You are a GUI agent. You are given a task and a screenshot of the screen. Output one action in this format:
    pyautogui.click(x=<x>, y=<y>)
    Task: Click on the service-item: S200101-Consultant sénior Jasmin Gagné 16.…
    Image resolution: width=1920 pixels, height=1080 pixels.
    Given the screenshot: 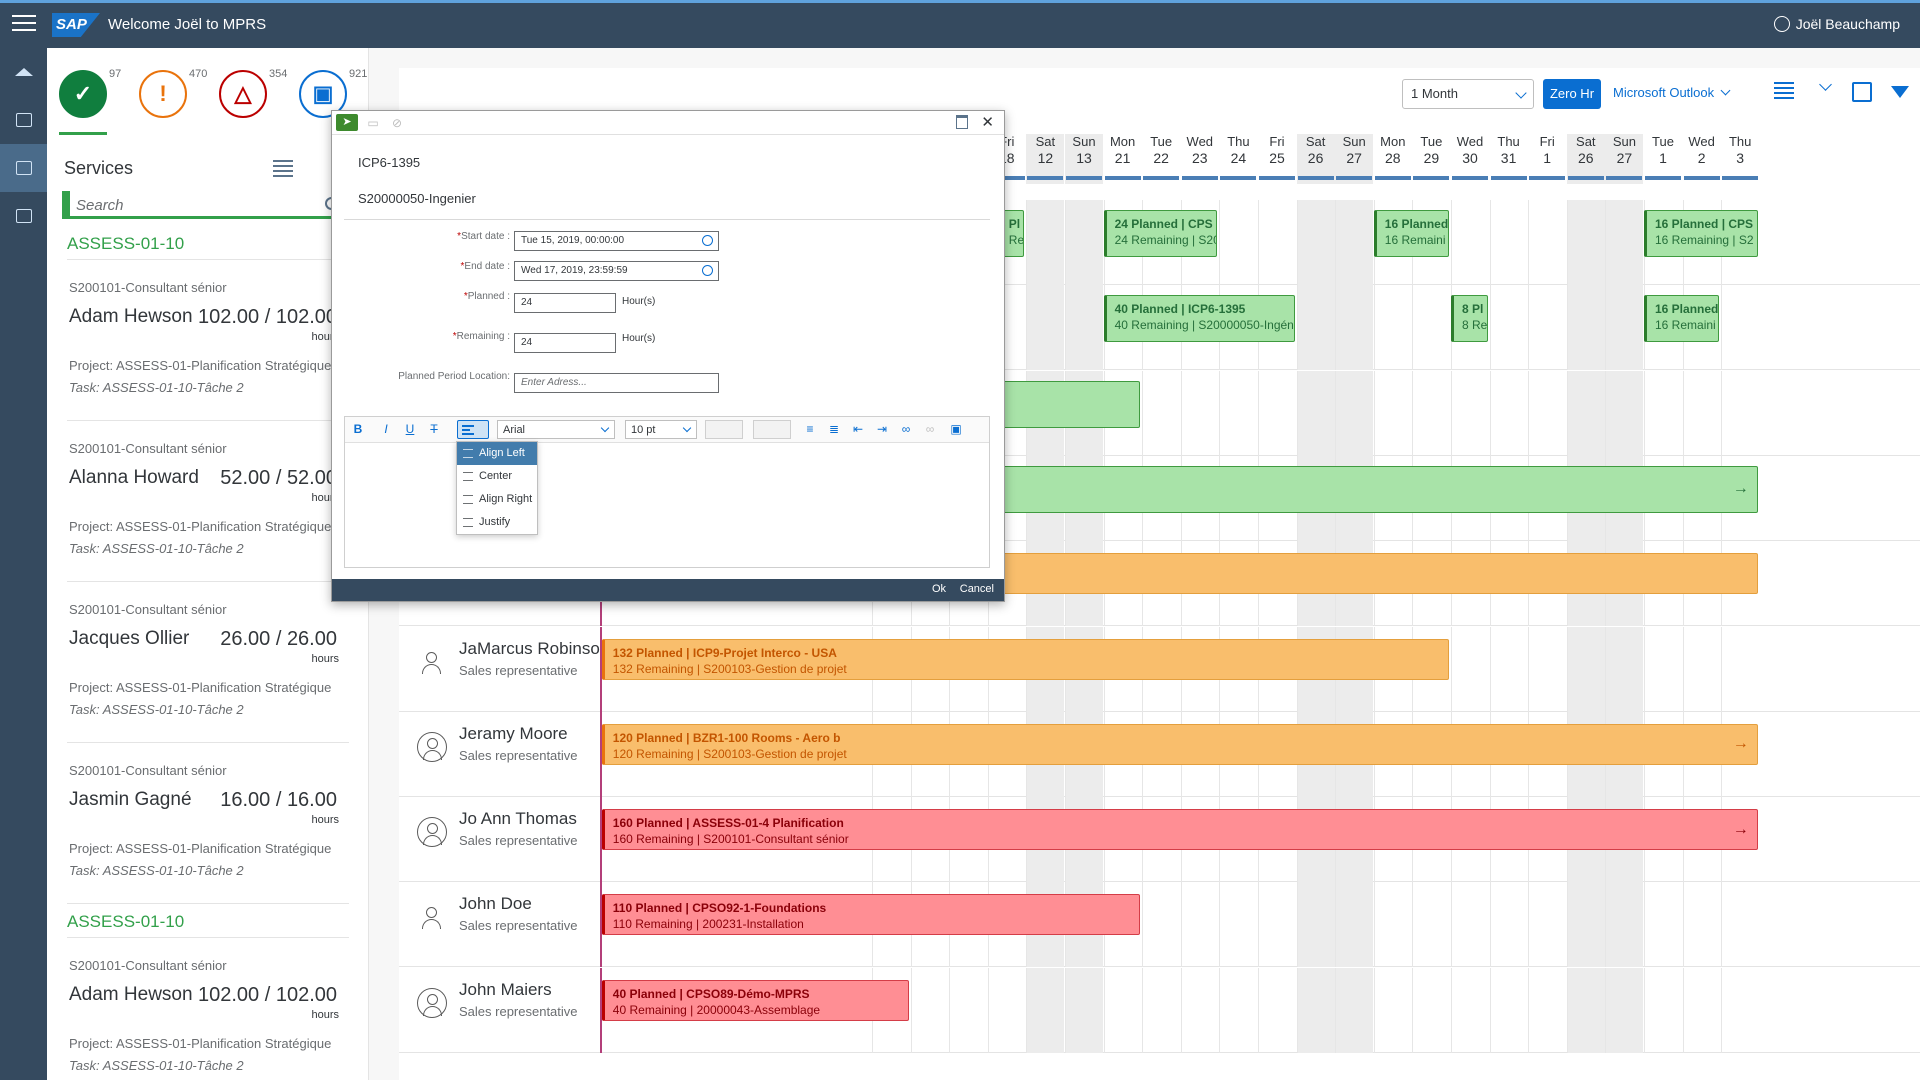 What is the action you would take?
    pyautogui.click(x=208, y=823)
    